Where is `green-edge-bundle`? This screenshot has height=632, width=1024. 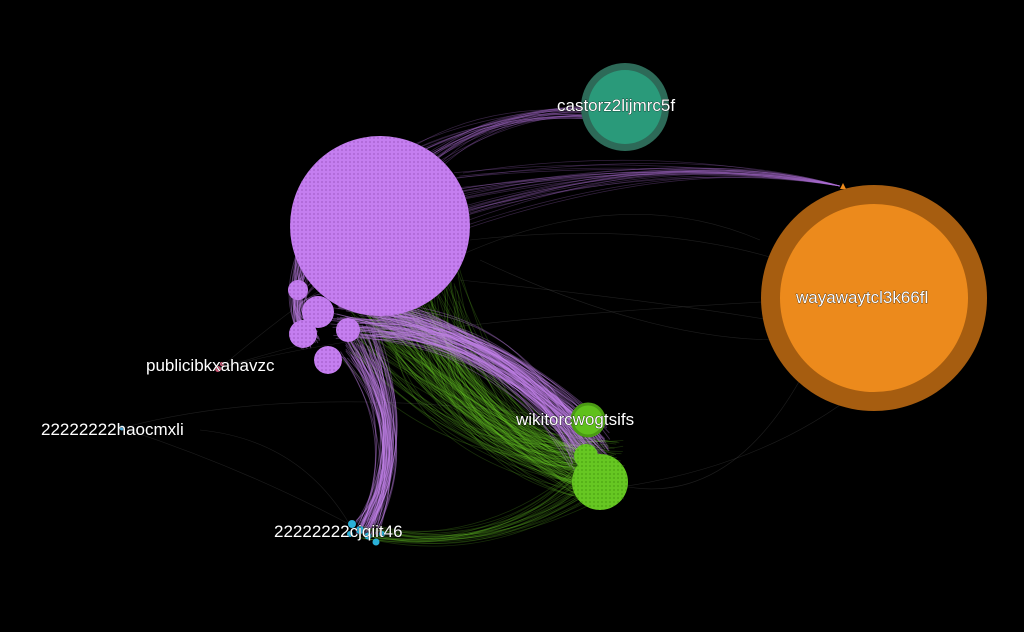 green-edge-bundle is located at coordinates (482, 398).